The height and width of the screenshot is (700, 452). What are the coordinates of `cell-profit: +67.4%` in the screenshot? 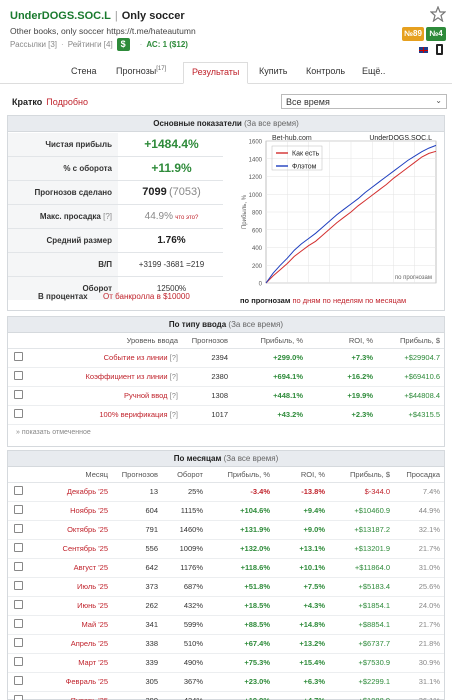 It's located at (236, 644).